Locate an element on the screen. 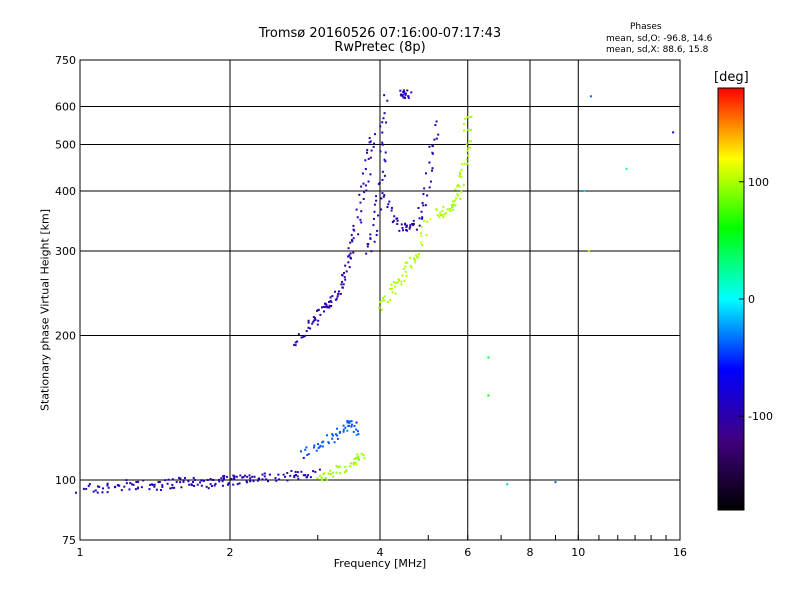 This screenshot has height=600, width=800. y-tick-label: 300 is located at coordinates (65, 251).